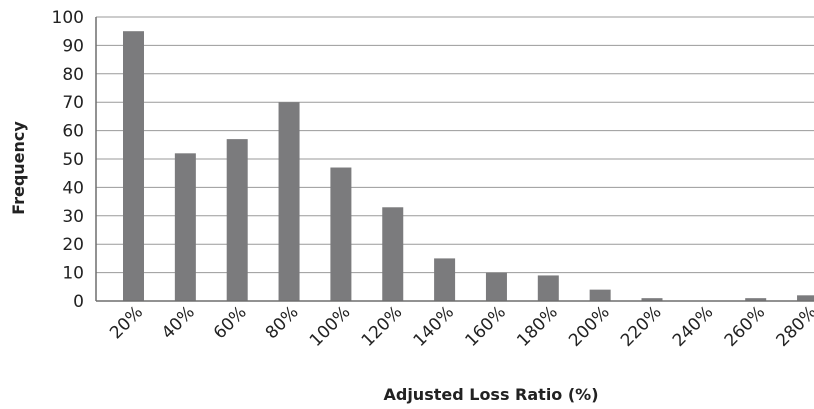  What do you see at coordinates (289, 201) in the screenshot?
I see `bar-80pct` at bounding box center [289, 201].